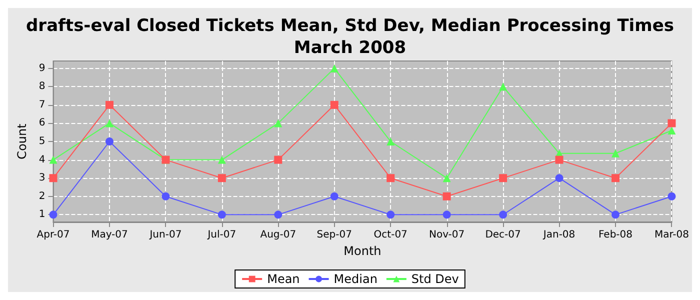 The image size is (700, 300). I want to click on x-tick-label: Mar-08, so click(671, 235).